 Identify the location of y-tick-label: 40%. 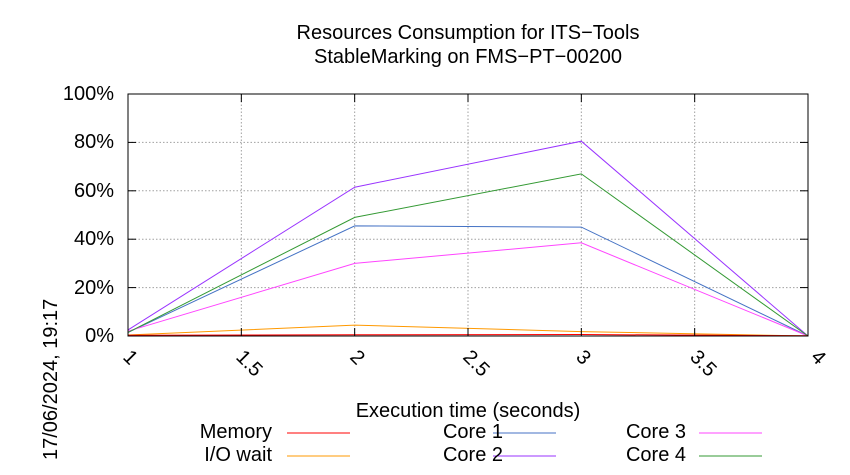
(93, 239).